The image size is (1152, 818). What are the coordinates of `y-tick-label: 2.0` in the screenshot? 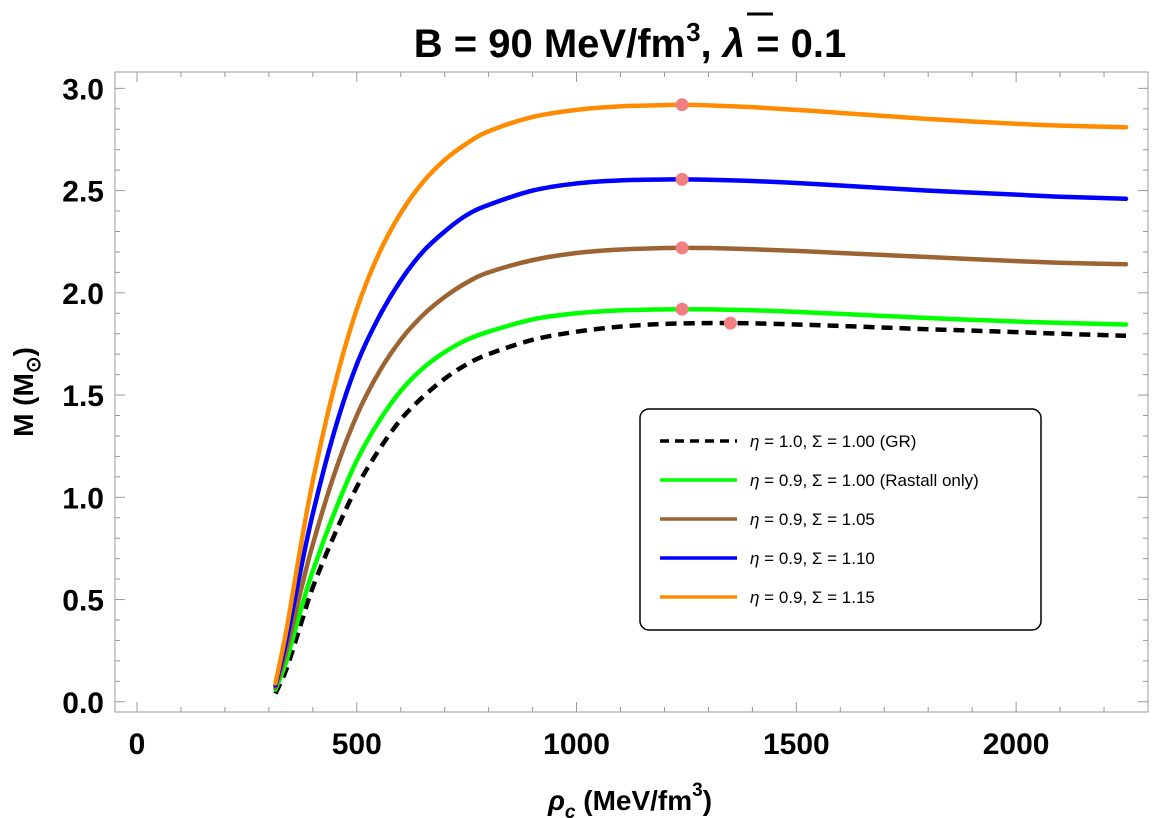 It's located at (83, 294).